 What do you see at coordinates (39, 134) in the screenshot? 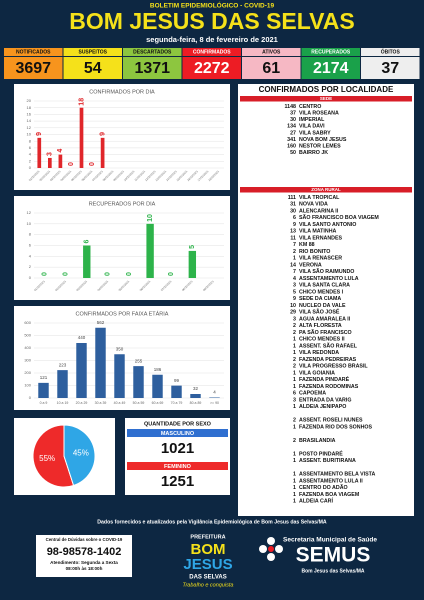
I see `value-label: 9` at bounding box center [39, 134].